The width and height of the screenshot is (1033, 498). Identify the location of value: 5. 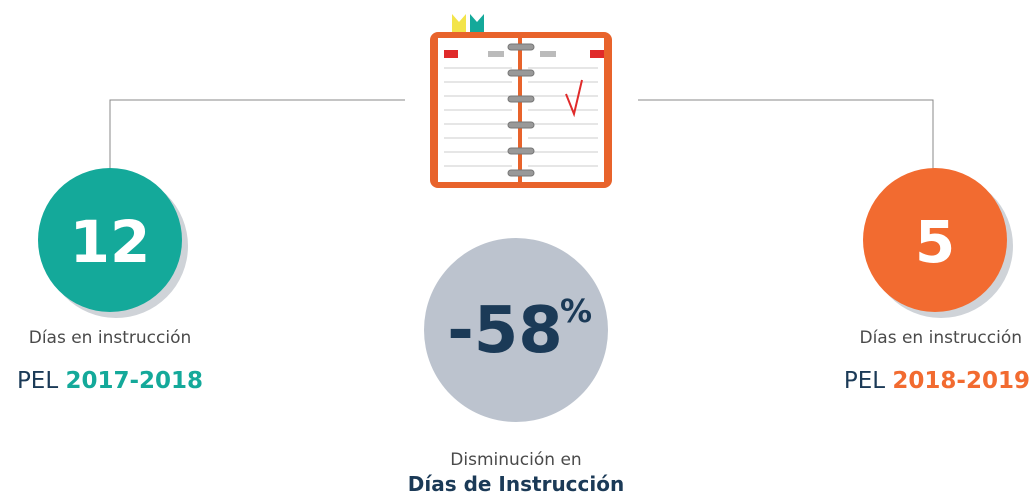
(935, 242).